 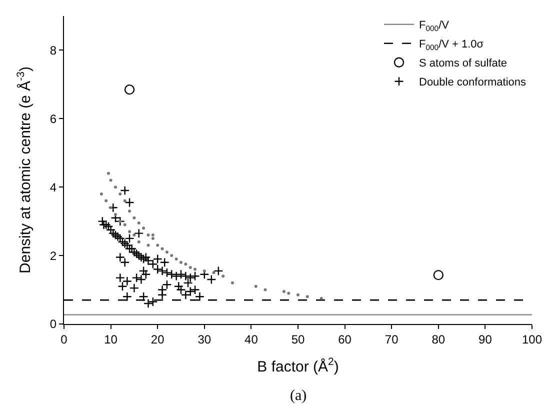 What do you see at coordinates (157, 339) in the screenshot?
I see `x-tick-label: 20` at bounding box center [157, 339].